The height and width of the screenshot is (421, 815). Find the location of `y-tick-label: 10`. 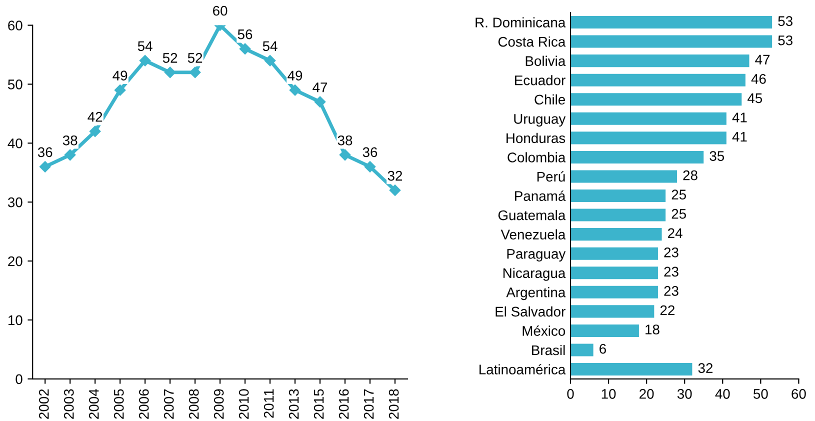

y-tick-label: 10 is located at coordinates (15, 320).